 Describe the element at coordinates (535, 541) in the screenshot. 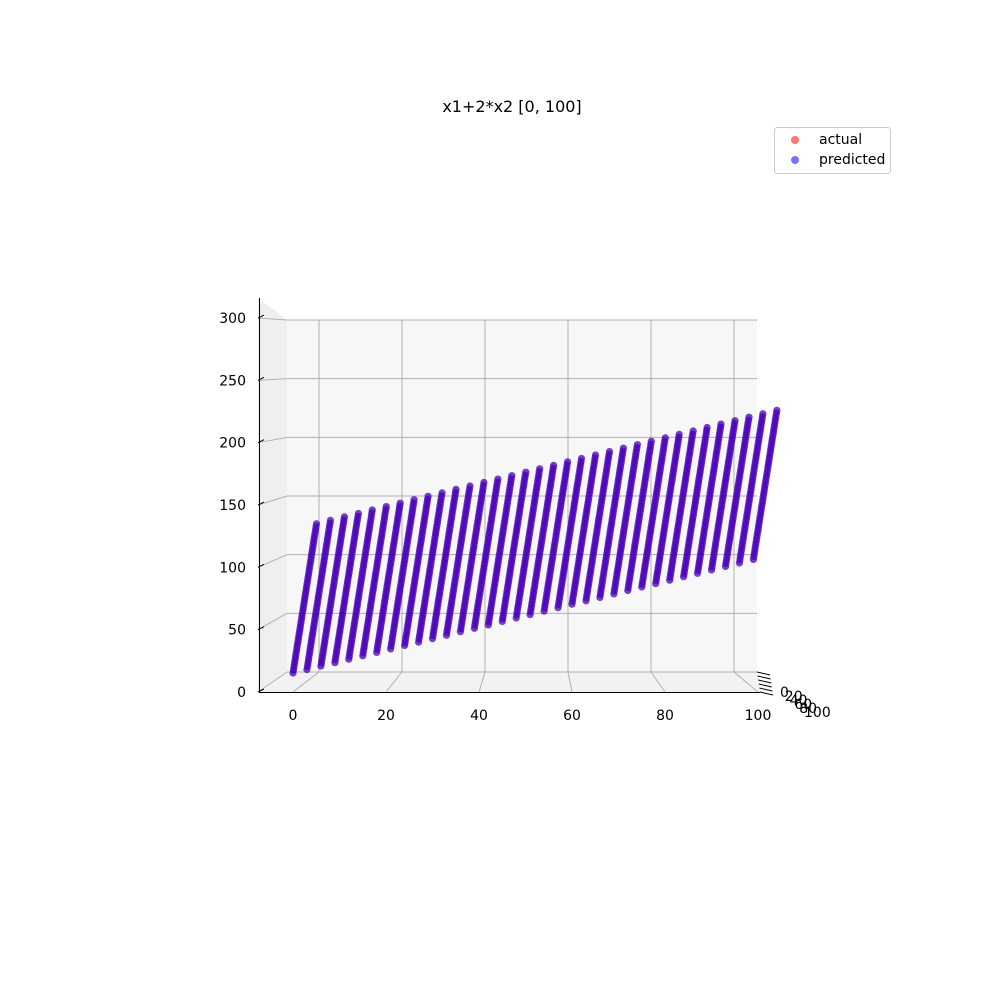

I see `scatter-points` at that location.